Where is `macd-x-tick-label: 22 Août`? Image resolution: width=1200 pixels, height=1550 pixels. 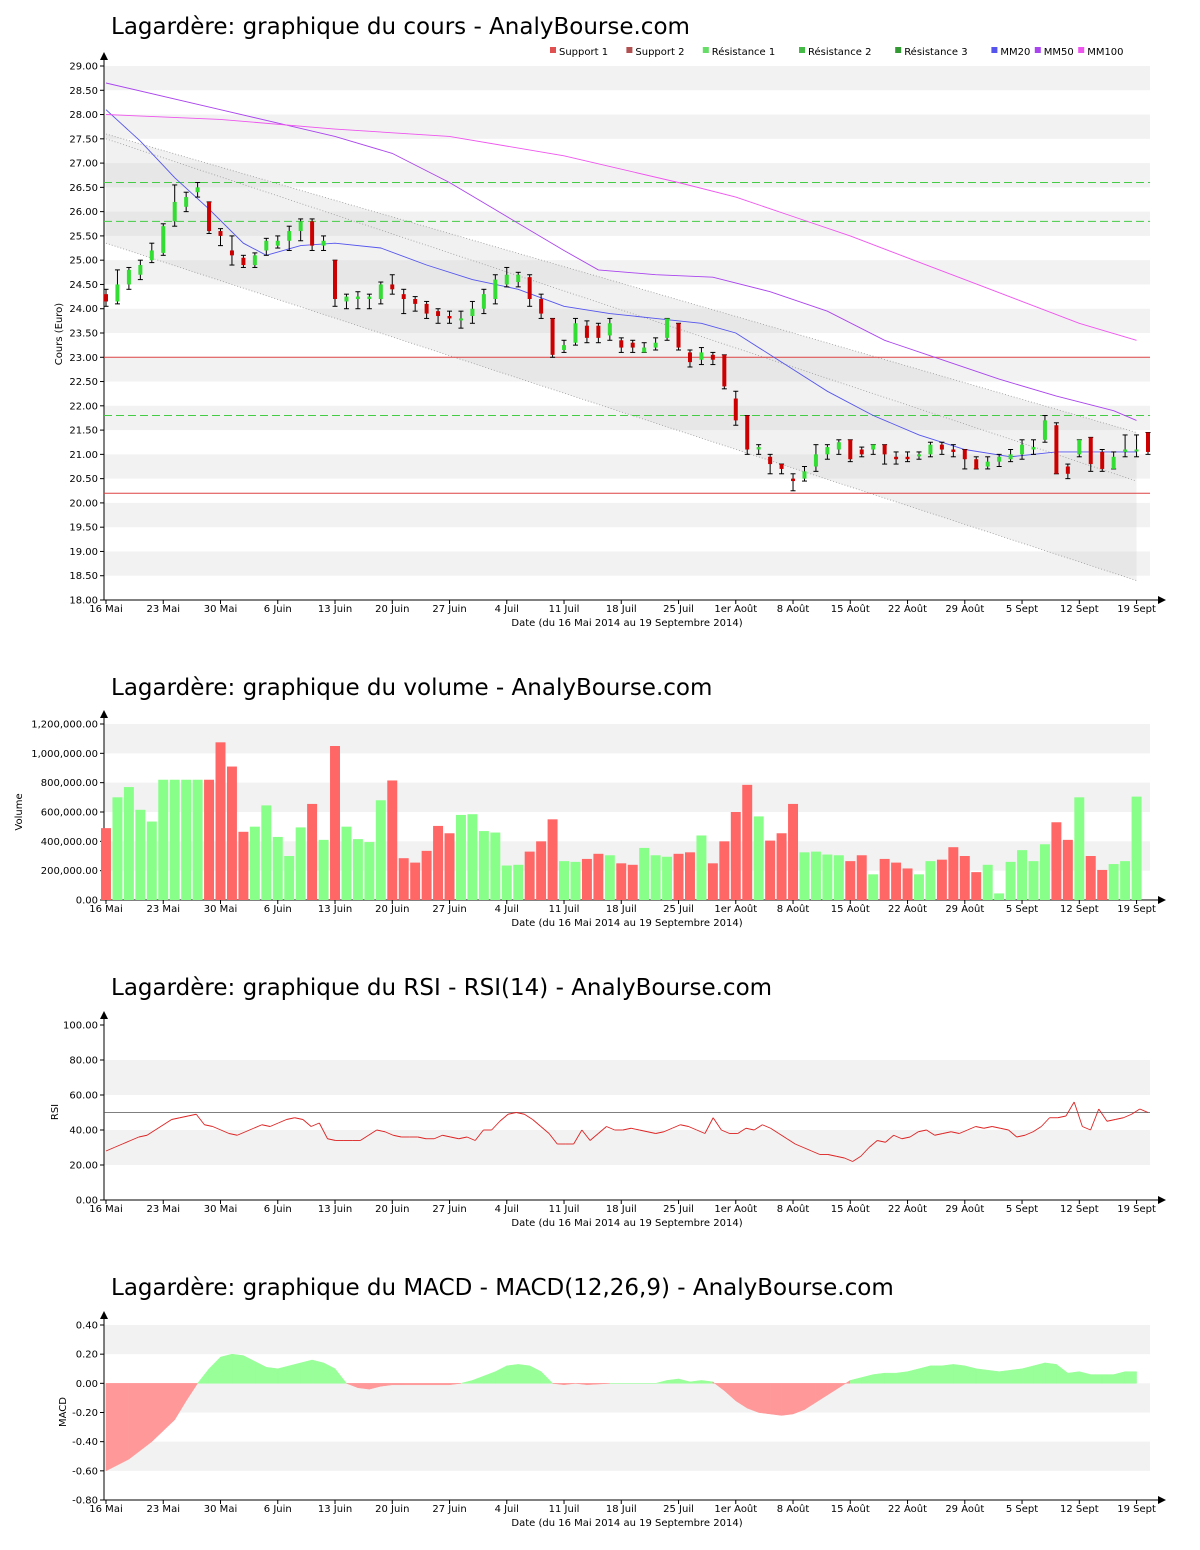 macd-x-tick-label: 22 Août is located at coordinates (907, 1509).